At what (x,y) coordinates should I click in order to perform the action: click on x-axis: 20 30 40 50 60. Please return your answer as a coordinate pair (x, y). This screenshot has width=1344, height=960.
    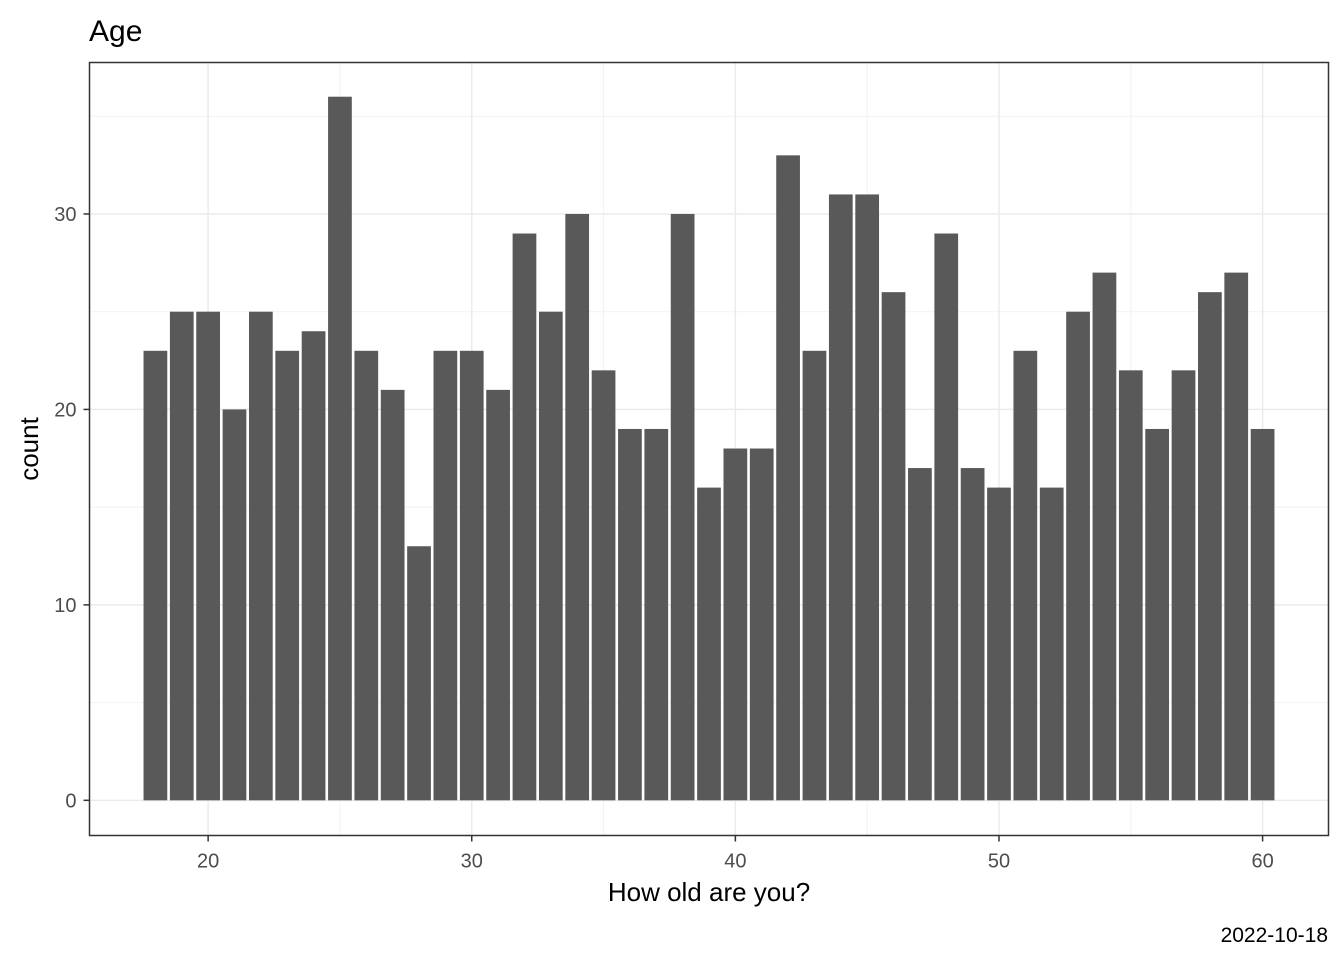
    Looking at the image, I should click on (735, 854).